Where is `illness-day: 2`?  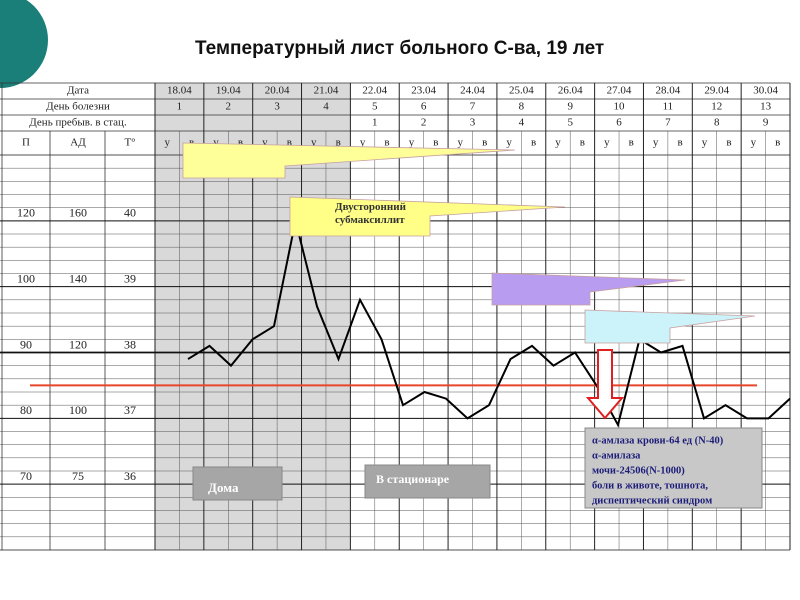
illness-day: 2 is located at coordinates (229, 107).